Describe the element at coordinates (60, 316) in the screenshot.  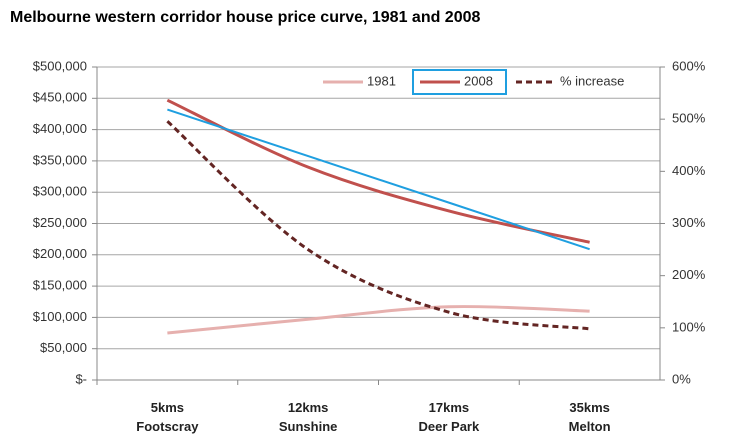
I see `y-tick-label: $100,000` at that location.